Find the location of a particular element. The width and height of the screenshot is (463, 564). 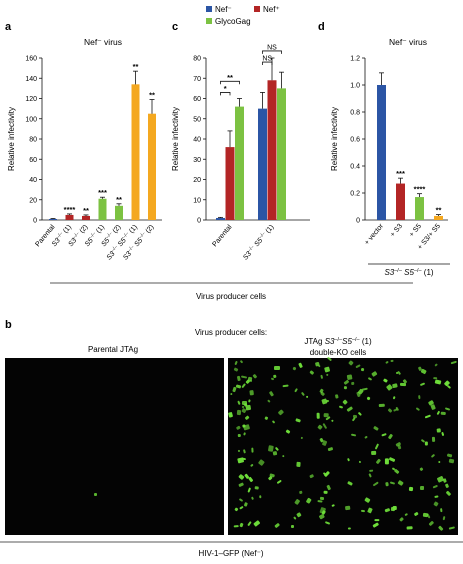

panel-b-letter: b is located at coordinates (8, 325).